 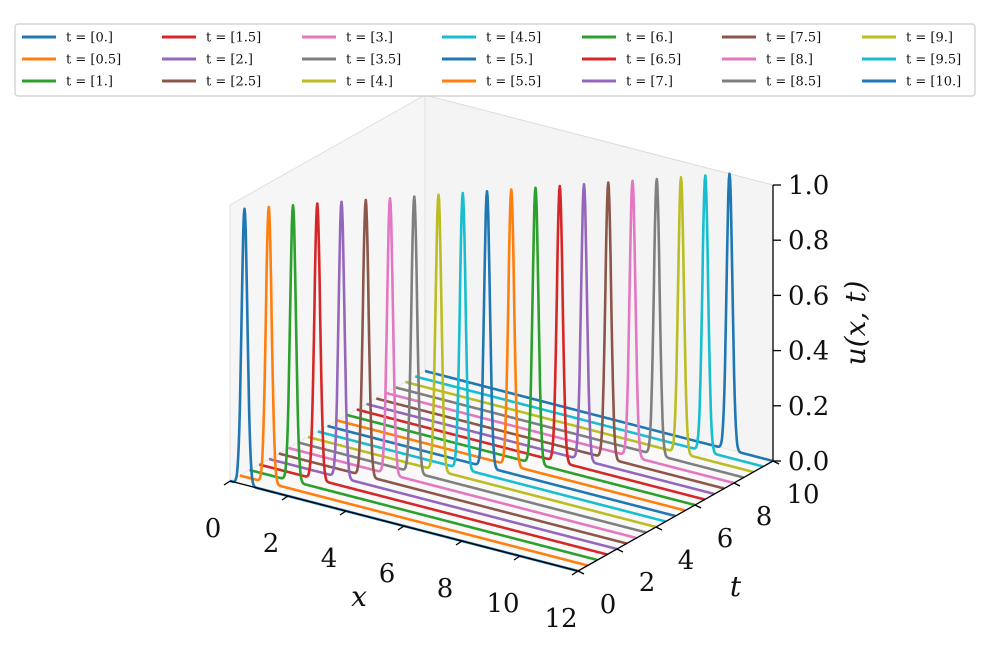 I want to click on x-tick-label: 4, so click(x=329, y=559).